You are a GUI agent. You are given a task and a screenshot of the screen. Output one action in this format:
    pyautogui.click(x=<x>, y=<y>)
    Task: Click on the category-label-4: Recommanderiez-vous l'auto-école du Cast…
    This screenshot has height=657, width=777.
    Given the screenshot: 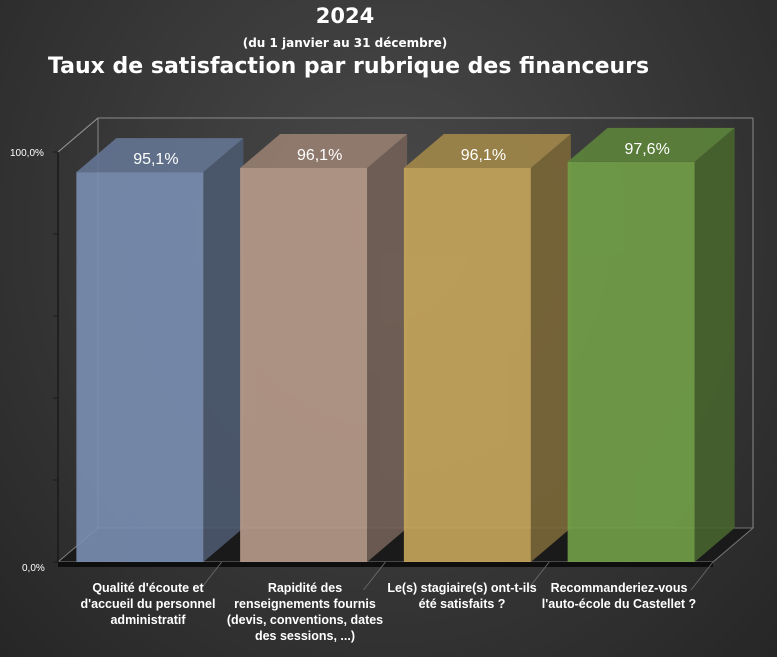 What is the action you would take?
    pyautogui.click(x=619, y=596)
    